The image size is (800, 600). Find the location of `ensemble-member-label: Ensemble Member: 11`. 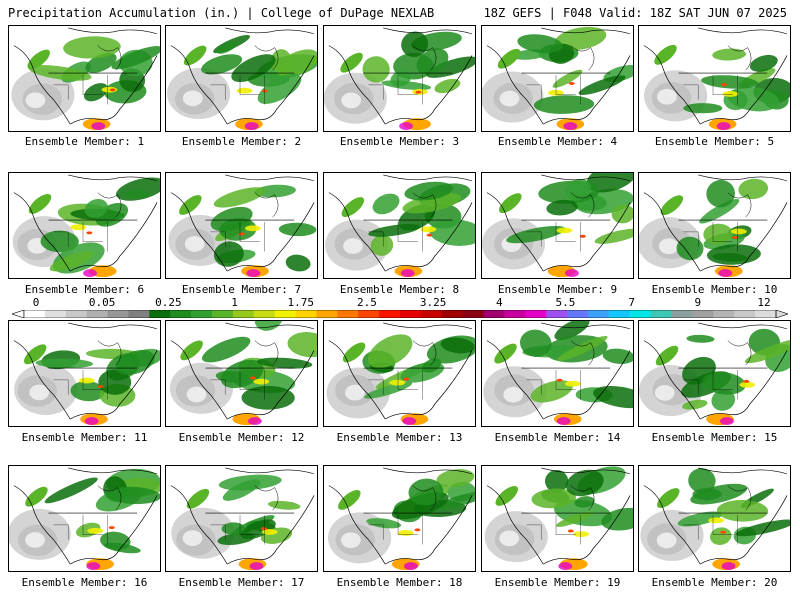

ensemble-member-label: Ensemble Member: 11 is located at coordinates (84, 437).